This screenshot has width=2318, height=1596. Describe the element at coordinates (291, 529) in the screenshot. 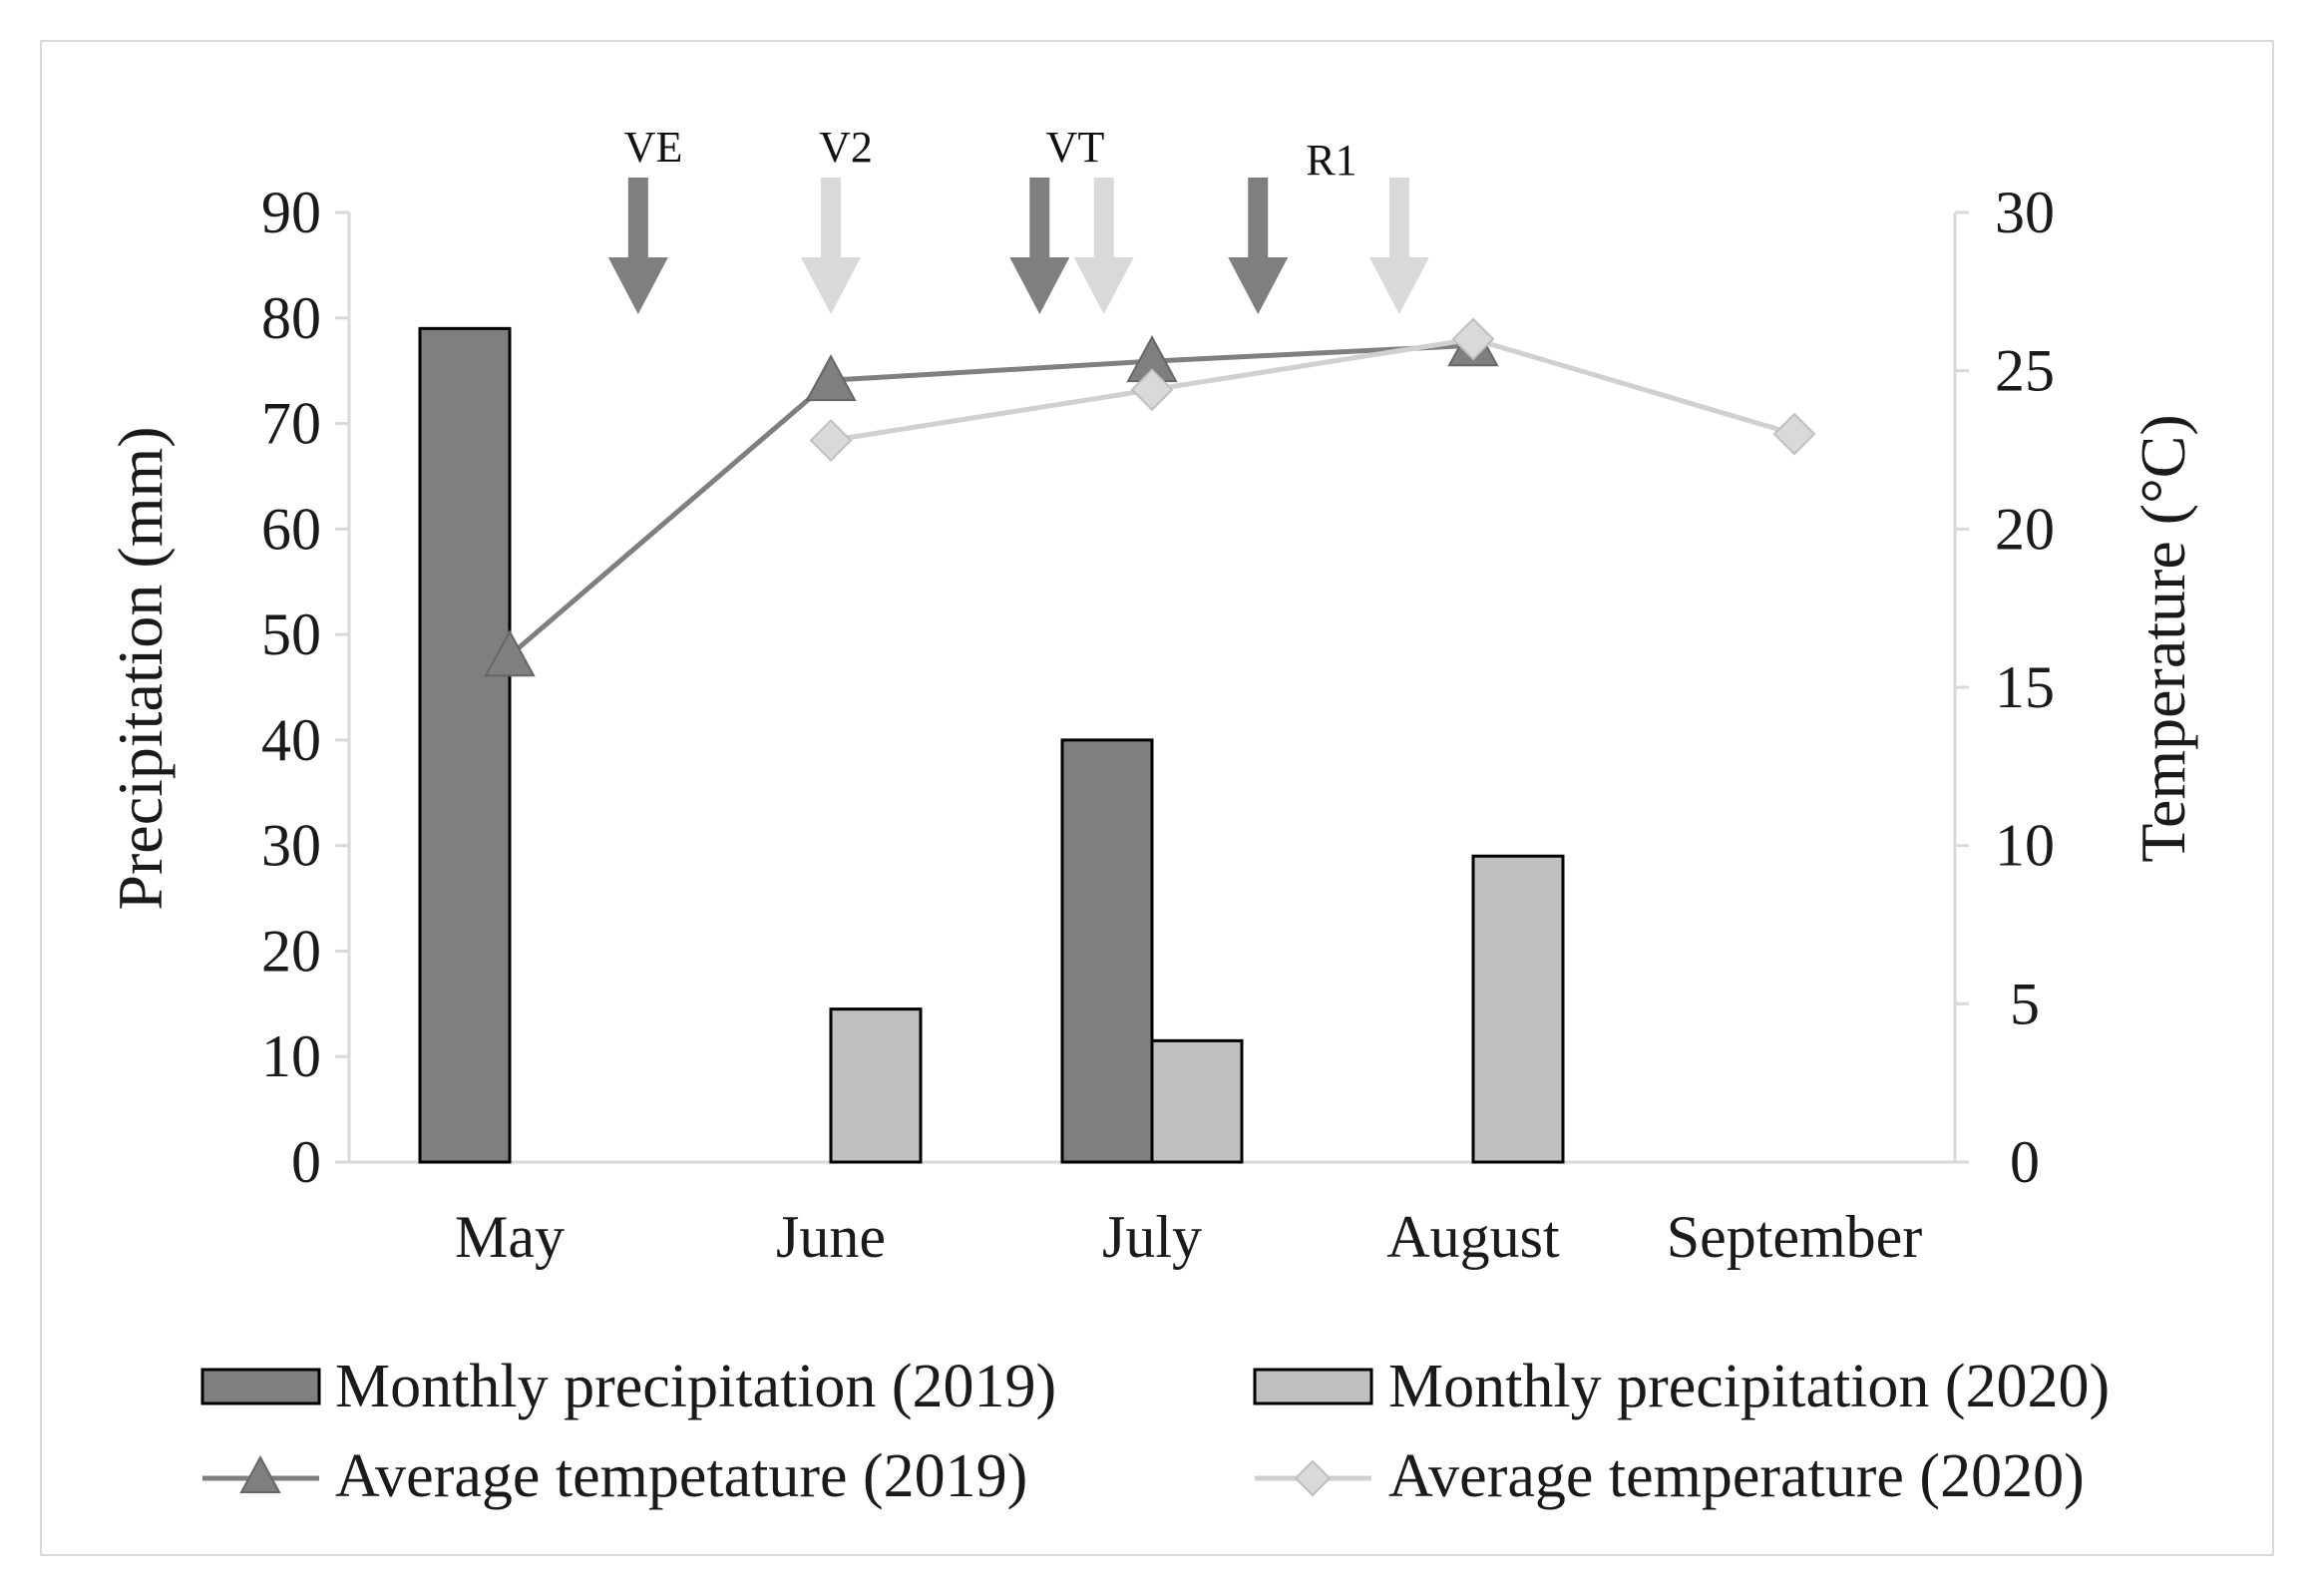

I see `left-tick-label: 60` at that location.